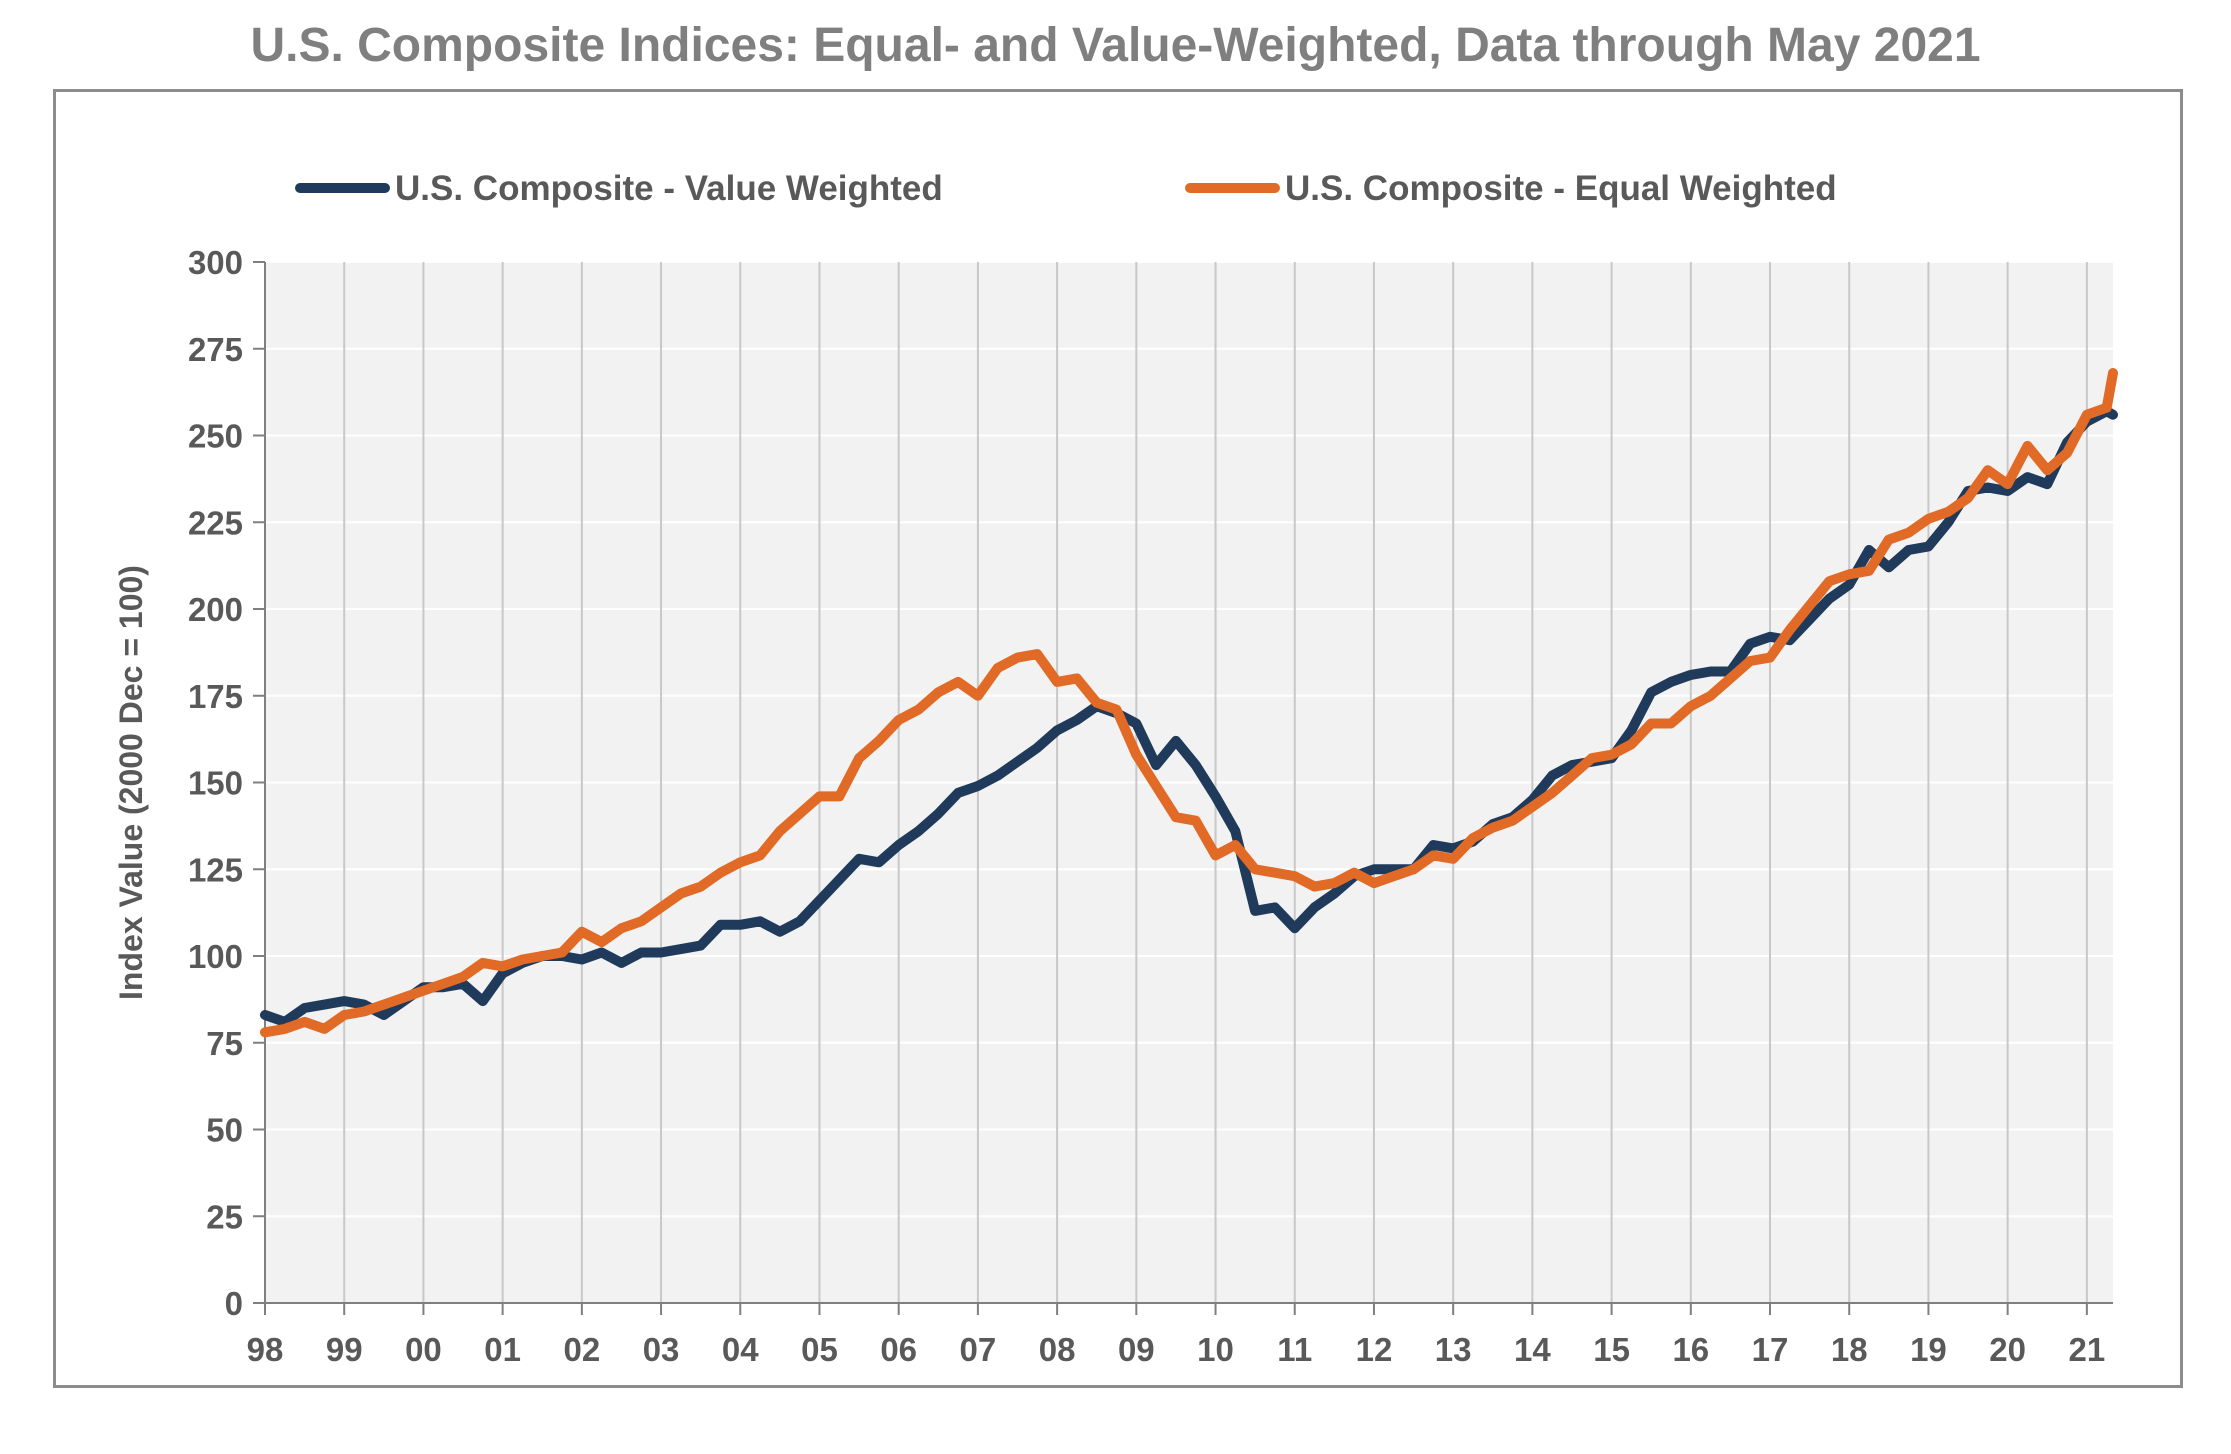 The height and width of the screenshot is (1454, 2231). What do you see at coordinates (1770, 1349) in the screenshot?
I see `x-tick-label: 17` at bounding box center [1770, 1349].